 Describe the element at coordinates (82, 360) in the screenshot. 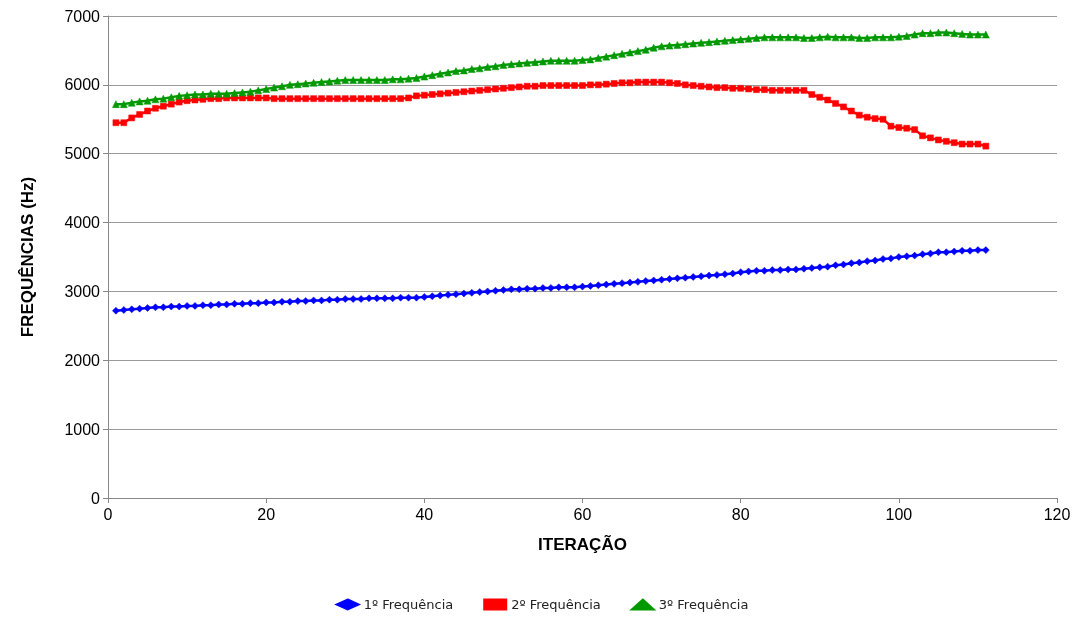

I see `y-tick-label: 2000` at that location.